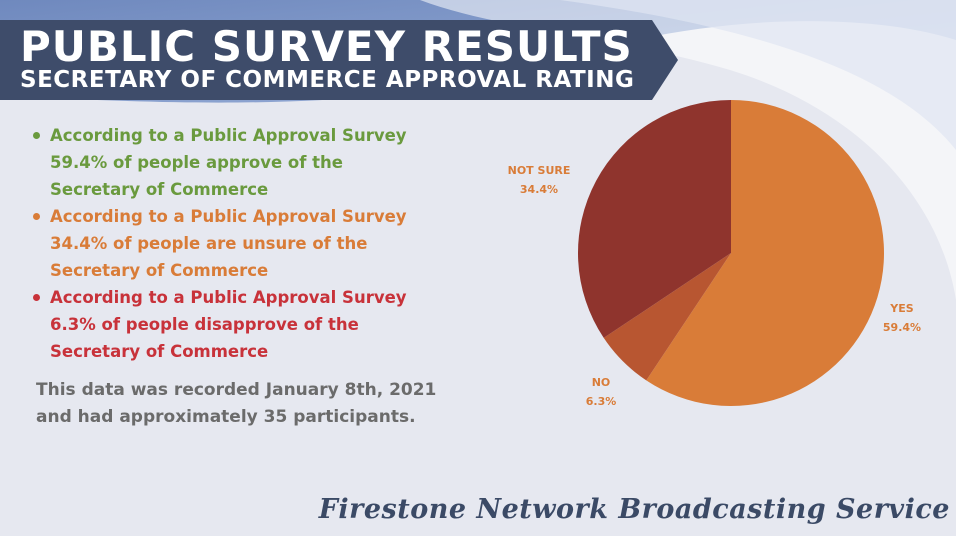 The width and height of the screenshot is (956, 536). What do you see at coordinates (634, 509) in the screenshot?
I see `footer-brand: Firestone Network Broadcasting Service` at bounding box center [634, 509].